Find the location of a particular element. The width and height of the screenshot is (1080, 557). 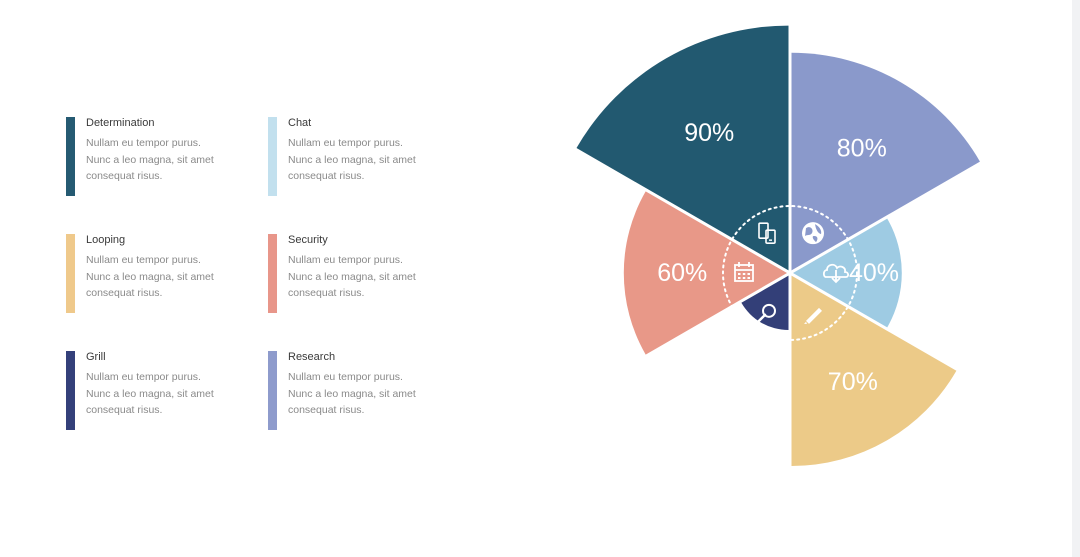

cloud-download-icon is located at coordinates (836, 273).